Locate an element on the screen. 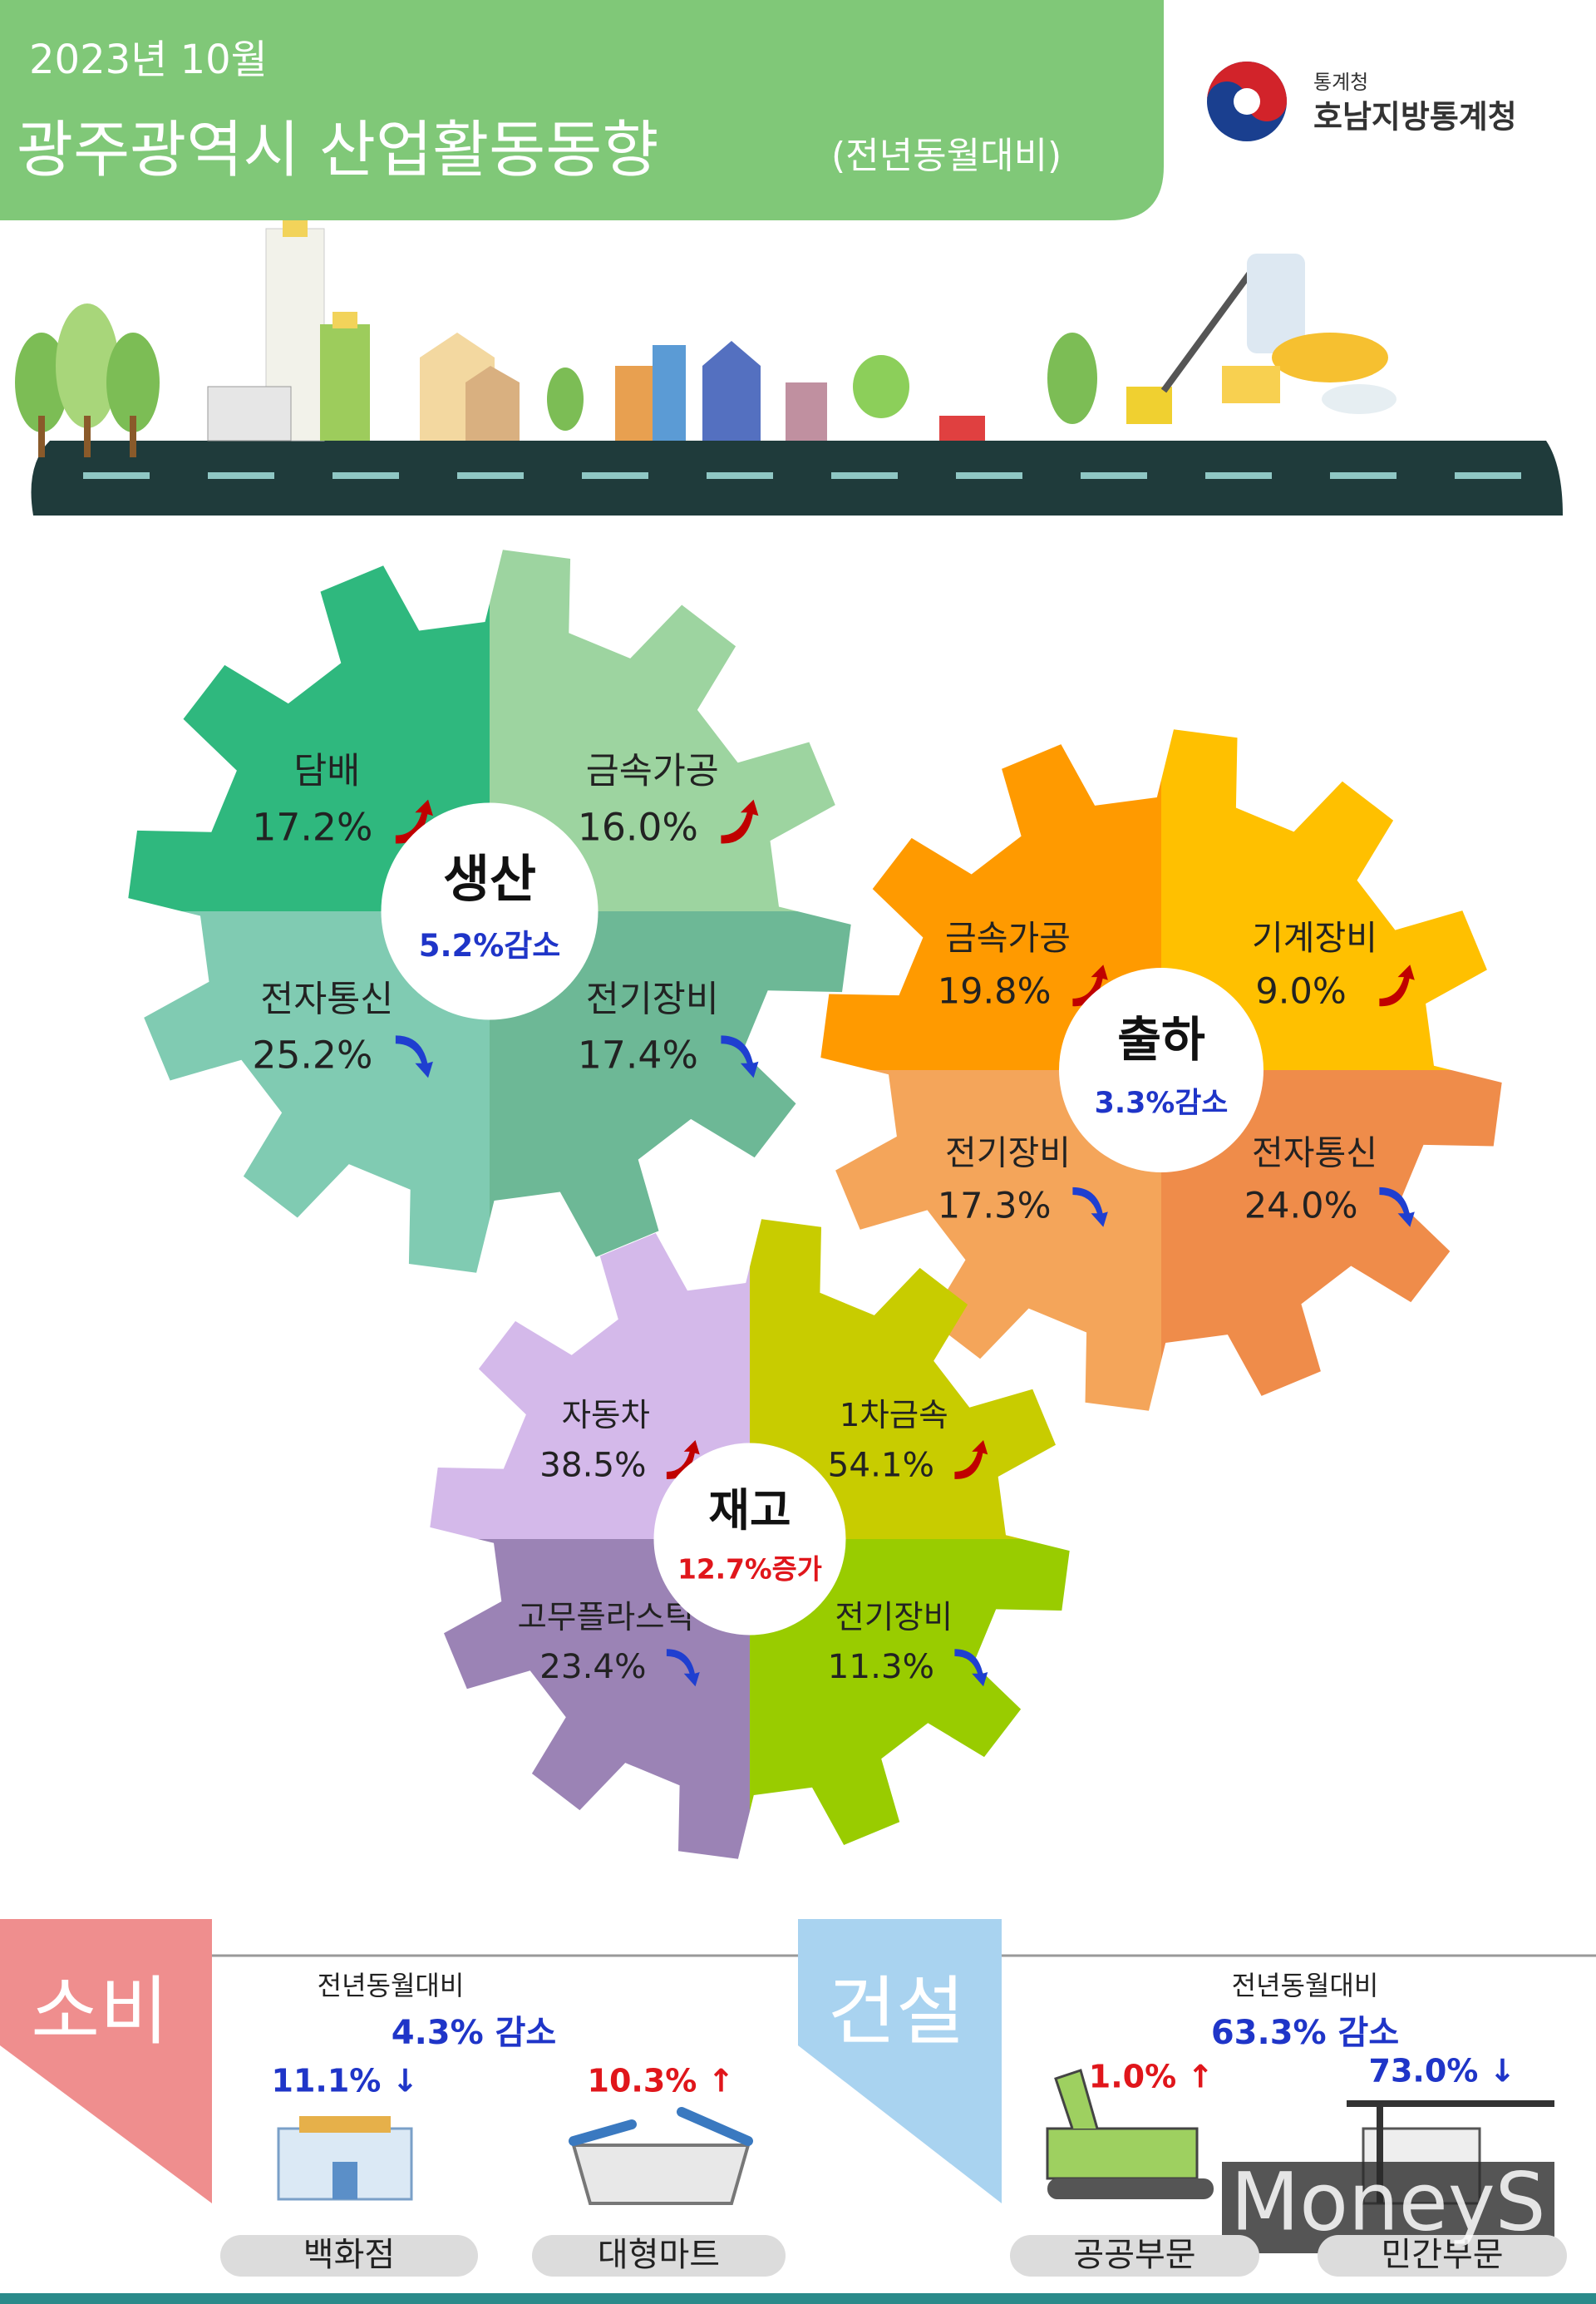 The height and width of the screenshot is (2304, 1596). item-name: 대형마트 is located at coordinates (659, 2255).